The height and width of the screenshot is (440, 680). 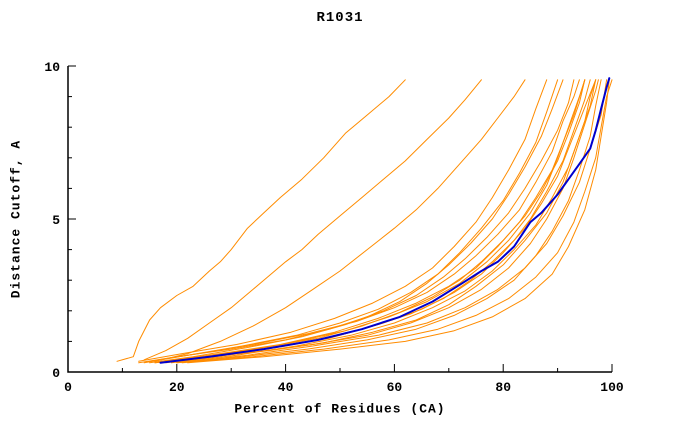 What do you see at coordinates (56, 220) in the screenshot?
I see `y-tick-label: 5` at bounding box center [56, 220].